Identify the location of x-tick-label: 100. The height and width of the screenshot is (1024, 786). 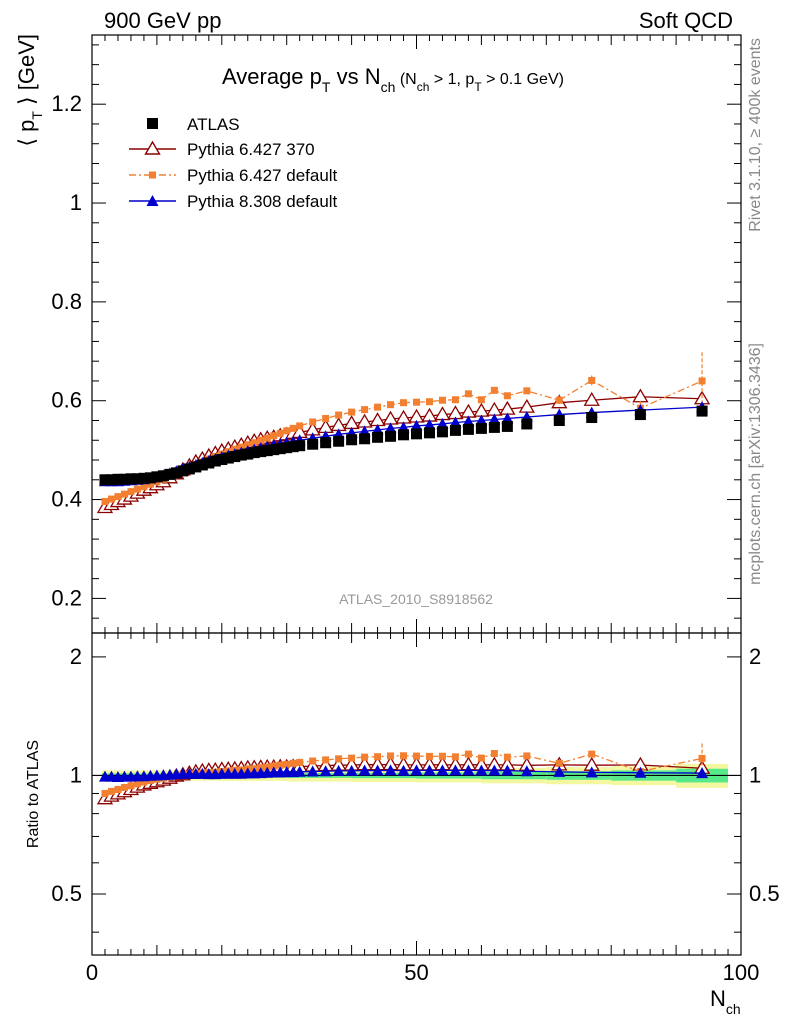
(741, 972).